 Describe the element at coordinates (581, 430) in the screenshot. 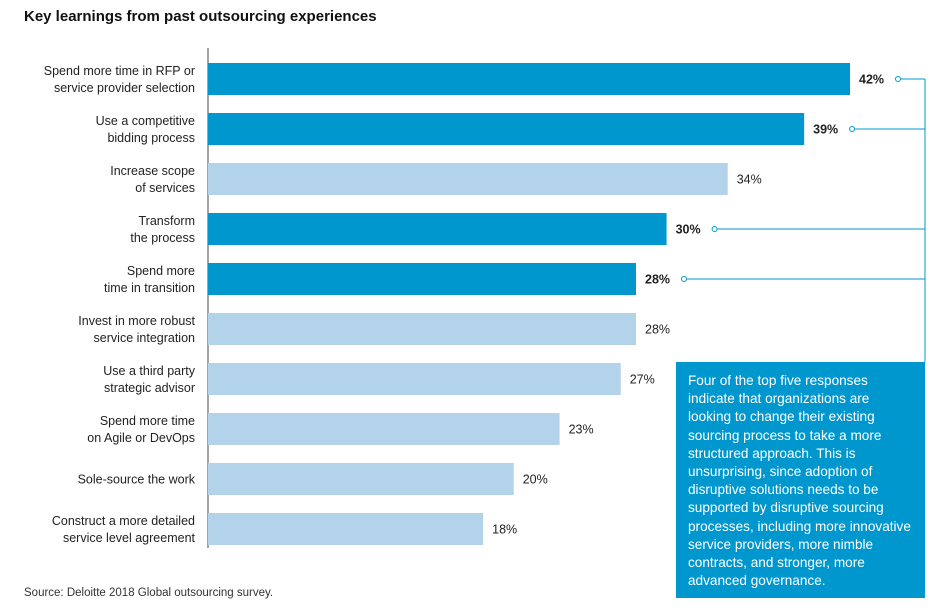

I see `value-label: 23%` at that location.